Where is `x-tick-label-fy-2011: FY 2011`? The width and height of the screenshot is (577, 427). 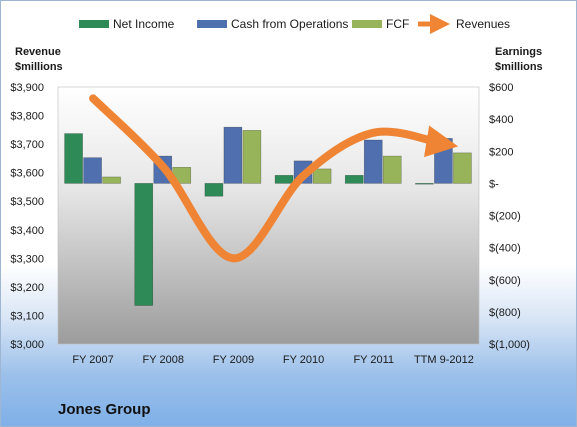
x-tick-label-fy-2011: FY 2011 is located at coordinates (373, 360).